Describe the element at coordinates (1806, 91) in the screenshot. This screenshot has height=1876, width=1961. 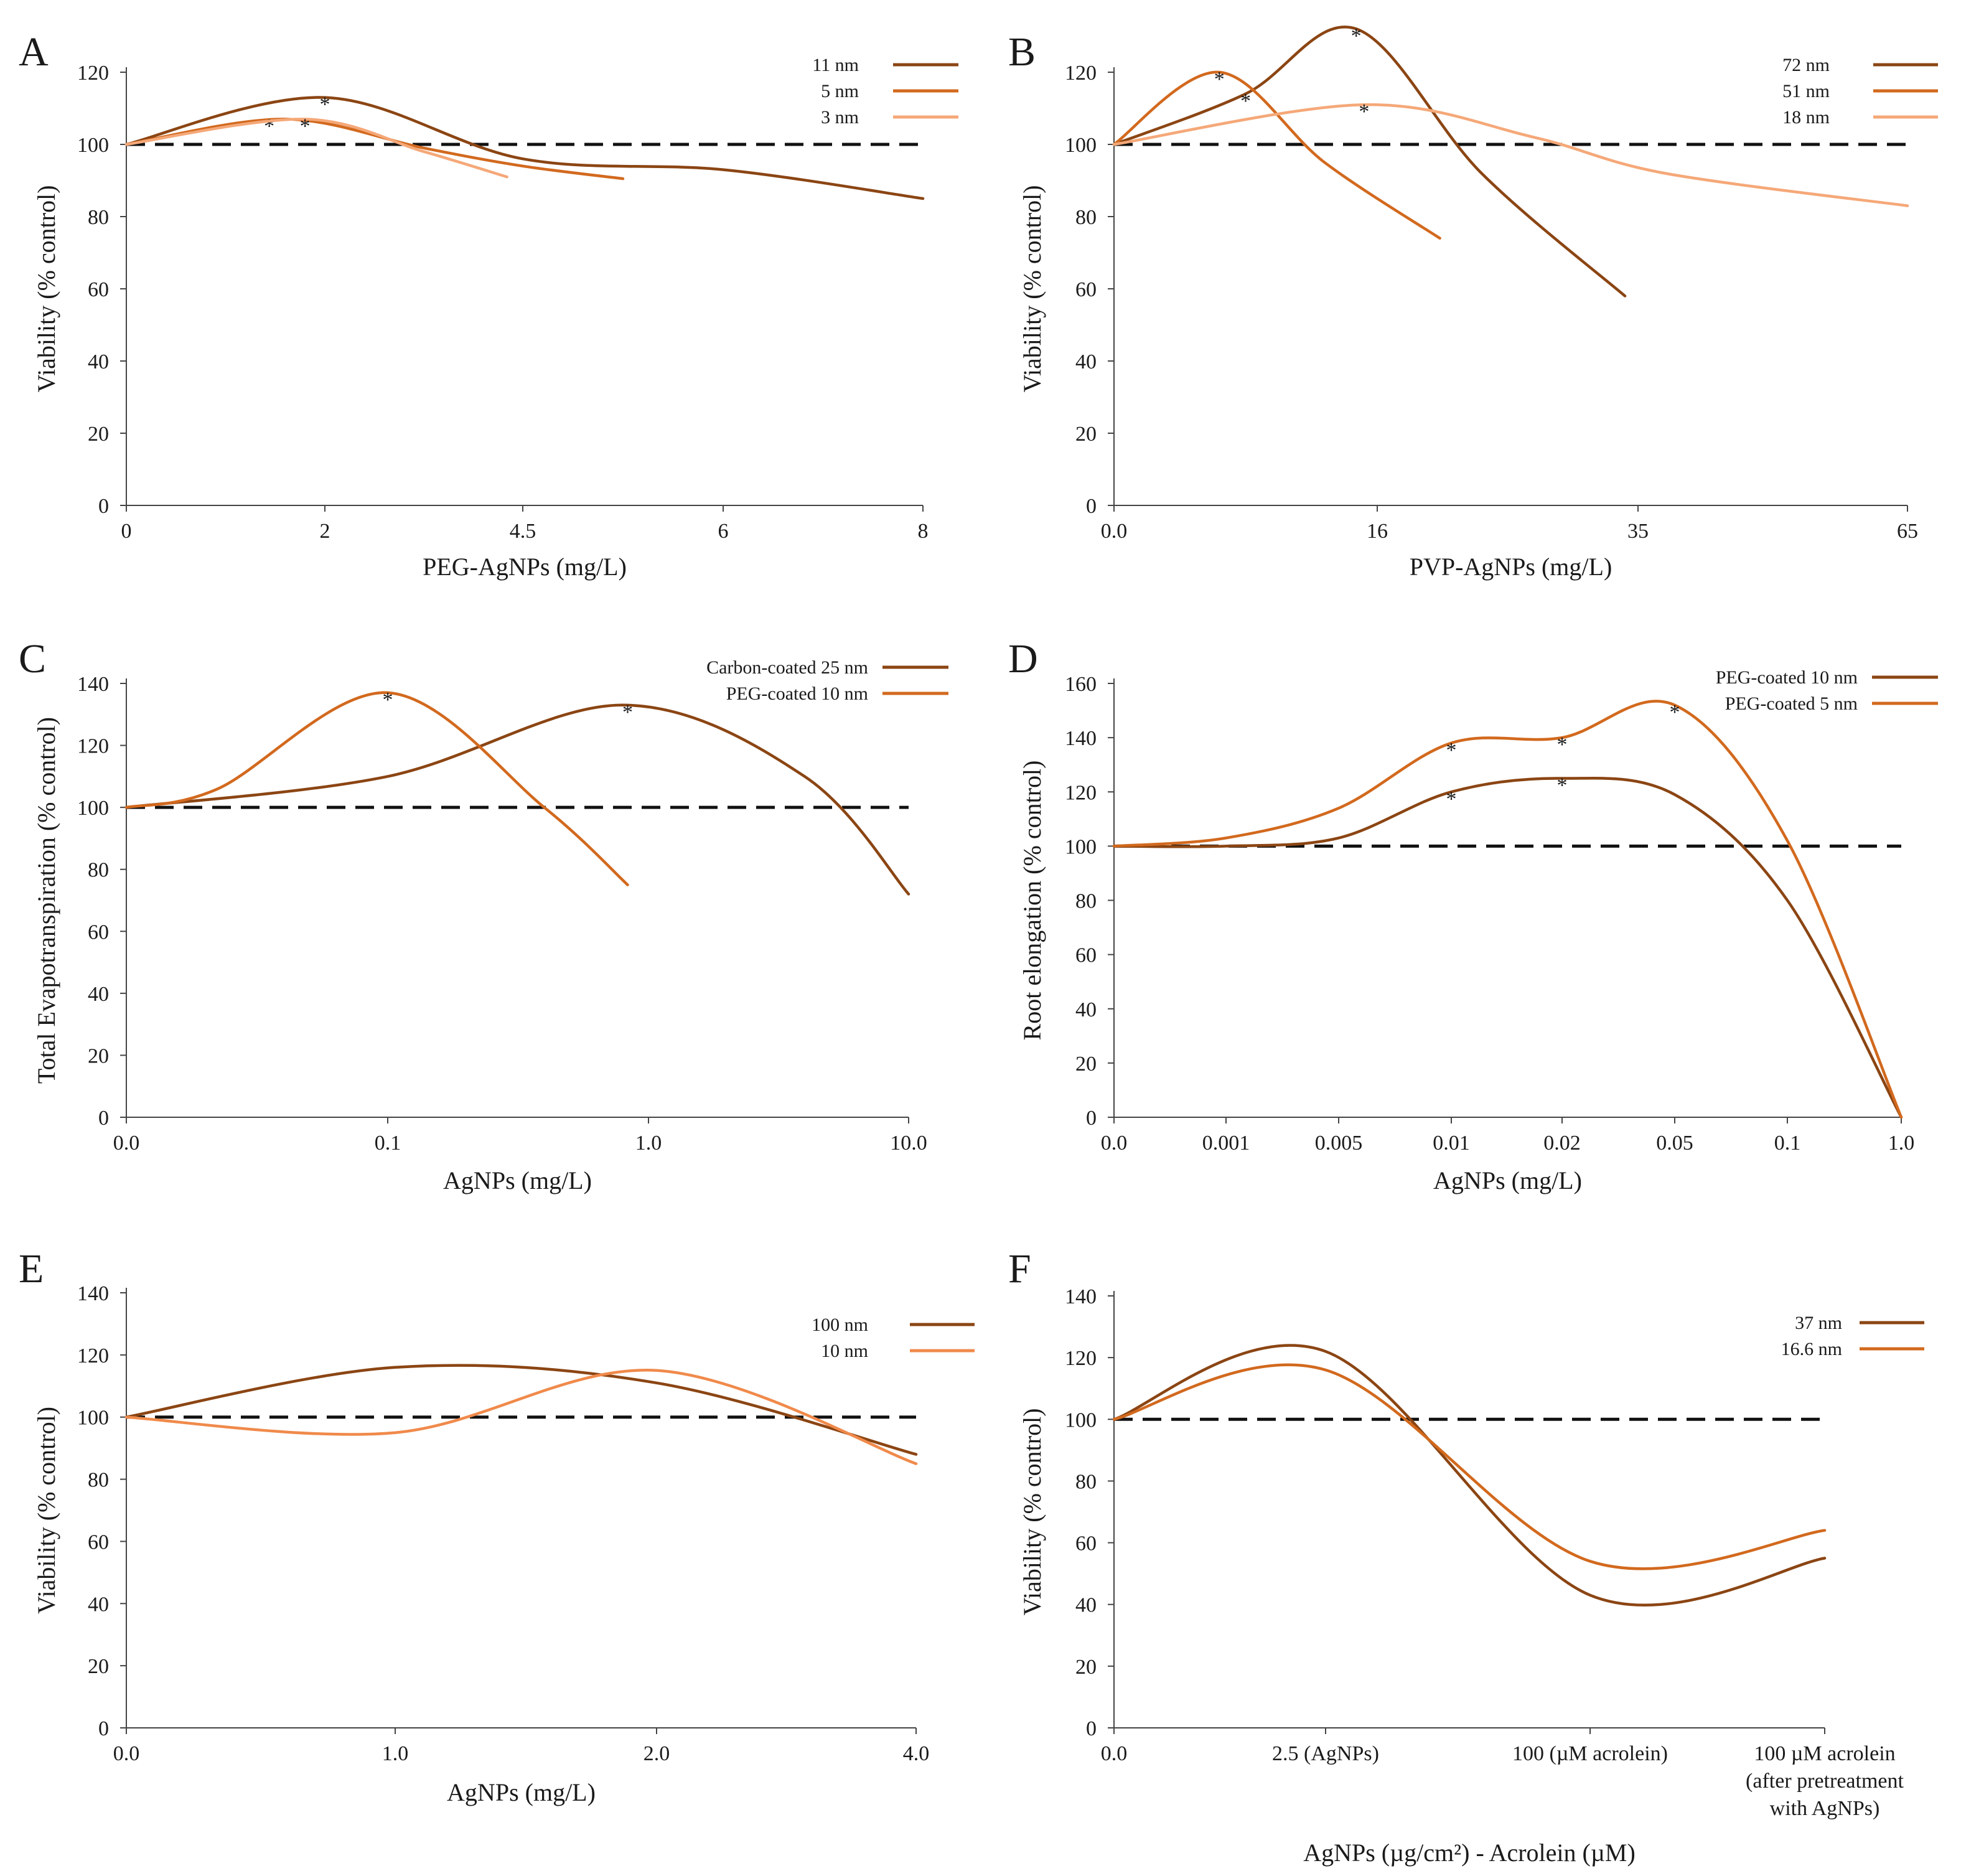
I see `legend-label: 51 nm` at that location.